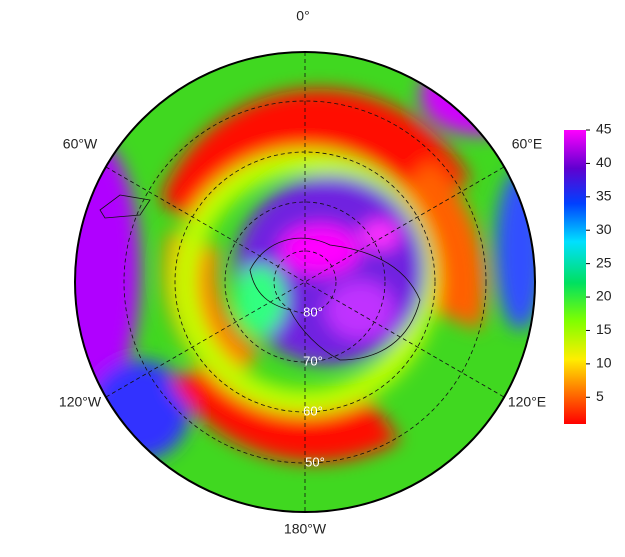  What do you see at coordinates (604, 296) in the screenshot?
I see `colorbar-tick-label: 20` at bounding box center [604, 296].